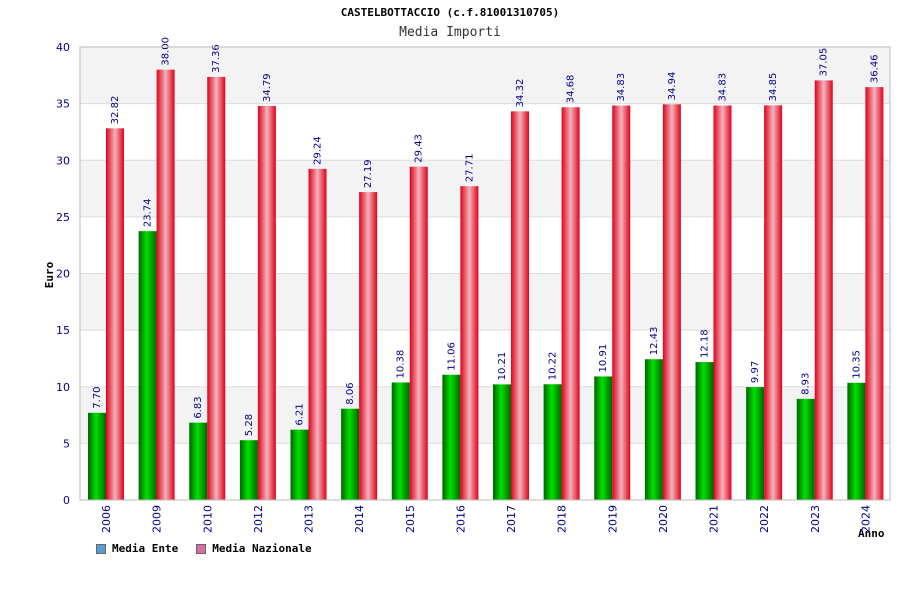 This screenshot has width=900, height=600. What do you see at coordinates (101, 548) in the screenshot?
I see `legend-swatch-ente` at bounding box center [101, 548].